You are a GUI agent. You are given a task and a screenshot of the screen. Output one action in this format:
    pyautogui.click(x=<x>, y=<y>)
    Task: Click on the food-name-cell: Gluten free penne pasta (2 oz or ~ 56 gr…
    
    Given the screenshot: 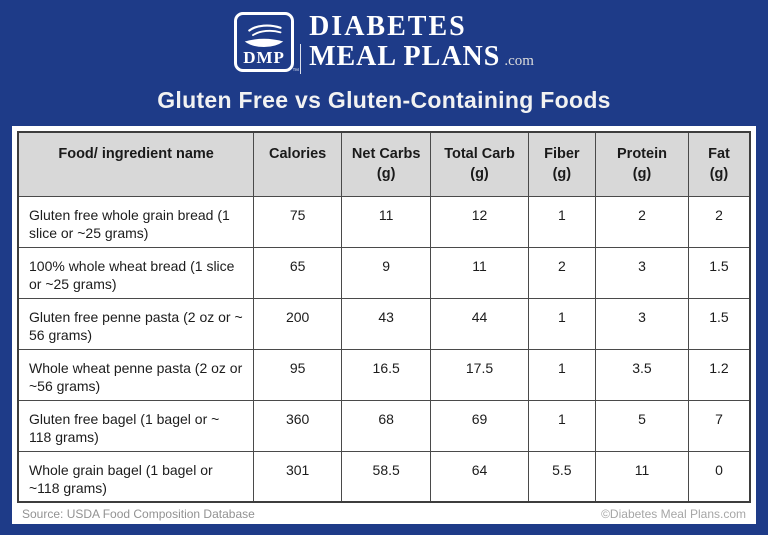 What is the action you would take?
    pyautogui.click(x=136, y=323)
    